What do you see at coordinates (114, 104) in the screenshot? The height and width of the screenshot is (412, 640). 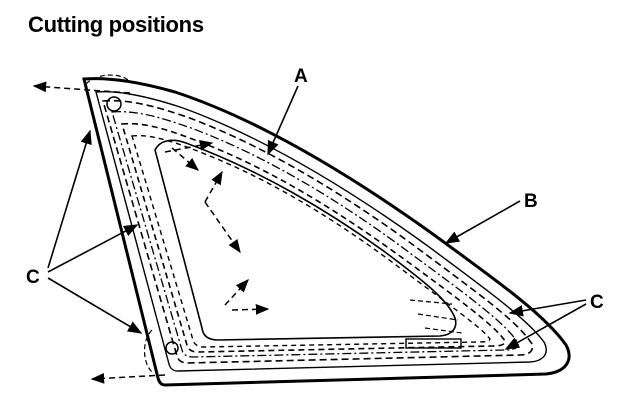 I see `mounting-hole-top` at bounding box center [114, 104].